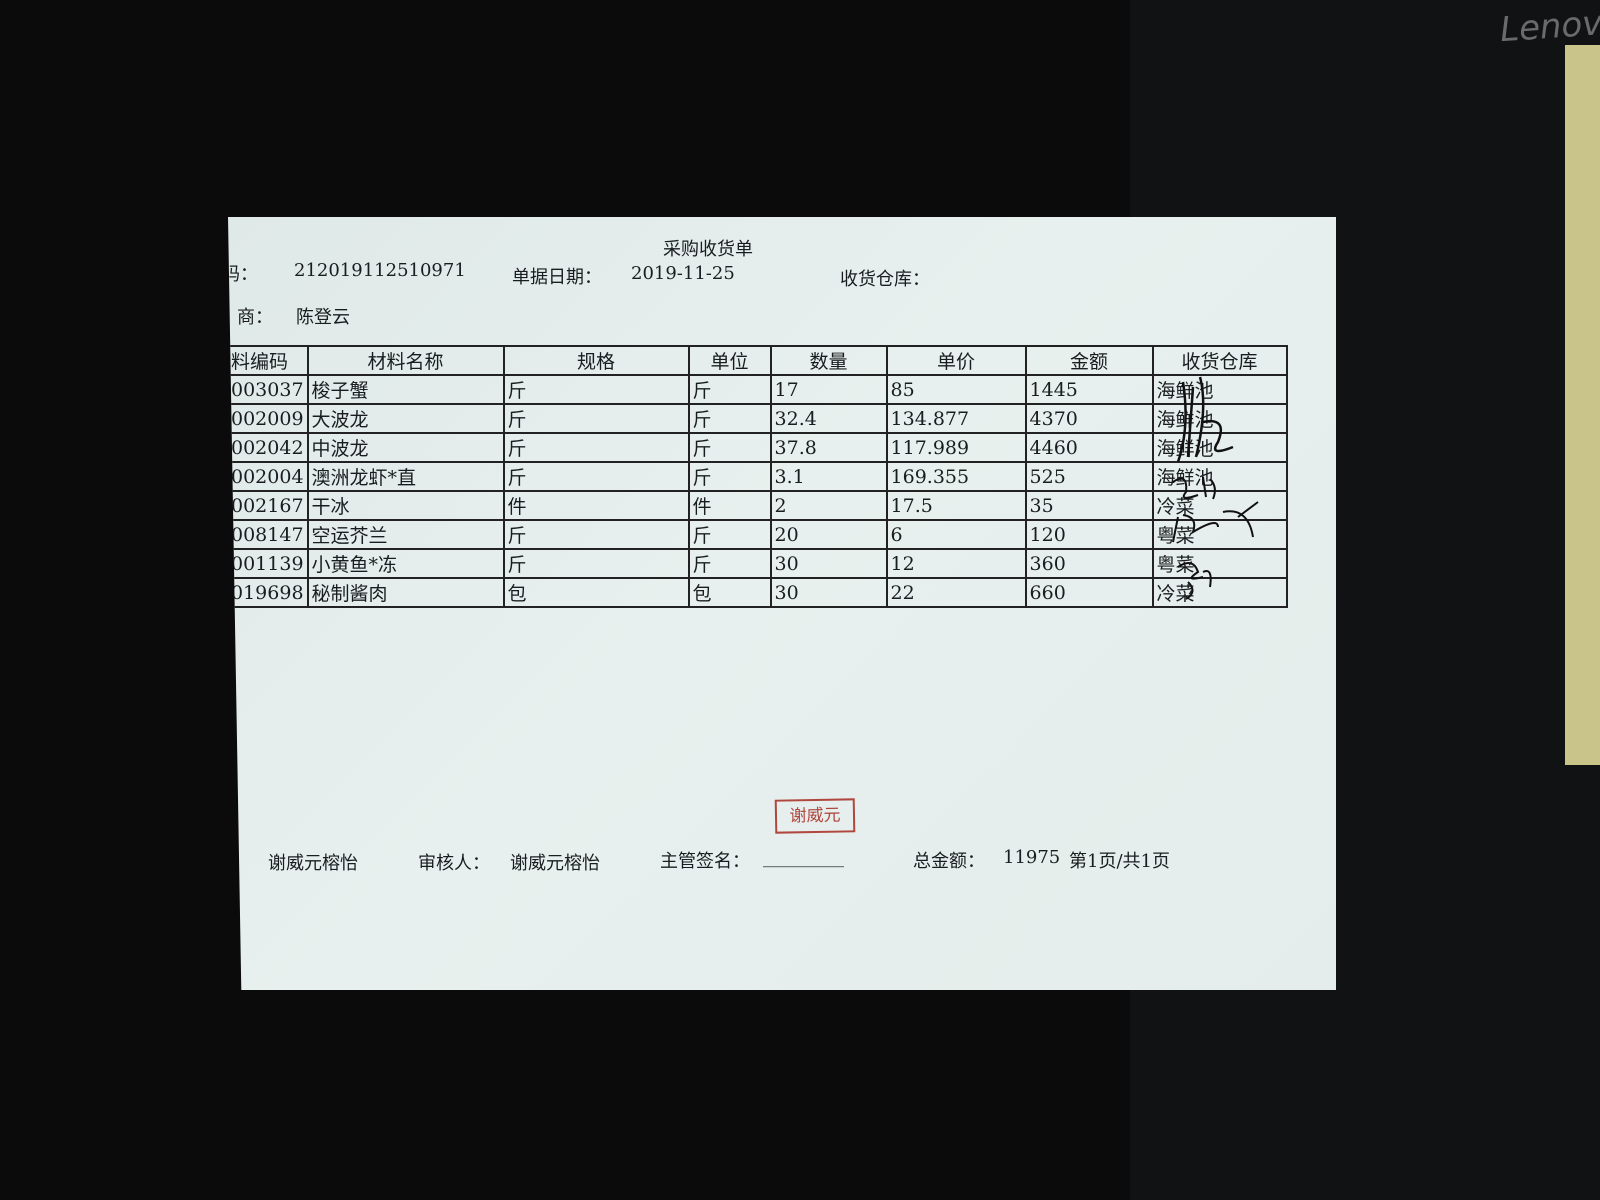 The image size is (1600, 1200). Describe the element at coordinates (729, 505) in the screenshot. I see `cell-unit: 件` at that location.